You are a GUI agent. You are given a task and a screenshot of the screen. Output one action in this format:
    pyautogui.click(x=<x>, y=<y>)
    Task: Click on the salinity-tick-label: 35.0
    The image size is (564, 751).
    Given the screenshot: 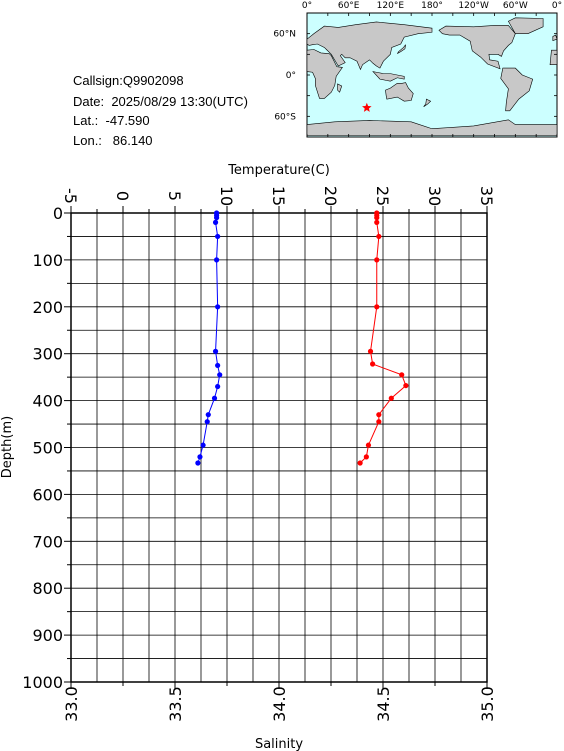 What is the action you would take?
    pyautogui.click(x=487, y=704)
    